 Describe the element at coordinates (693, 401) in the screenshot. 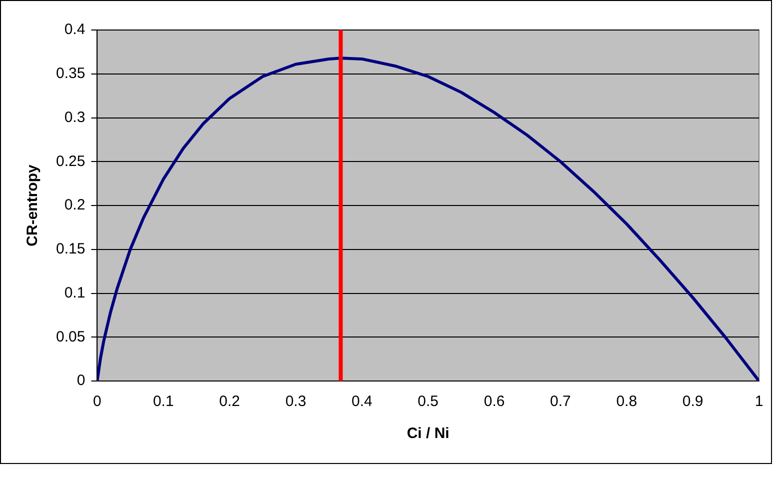

I see `x-tick-label: 0.9` at that location.